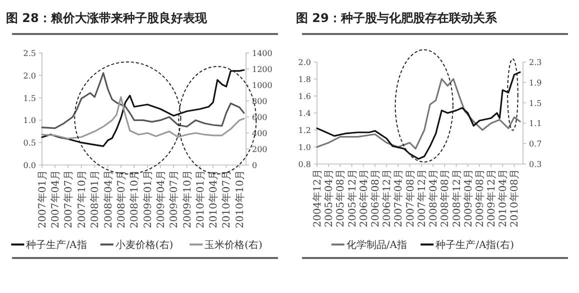 Image resolution: width=579 pixels, height=293 pixels. I want to click on chart-title: 图 28：粮价大涨带来种子股良好表现, so click(107, 18).